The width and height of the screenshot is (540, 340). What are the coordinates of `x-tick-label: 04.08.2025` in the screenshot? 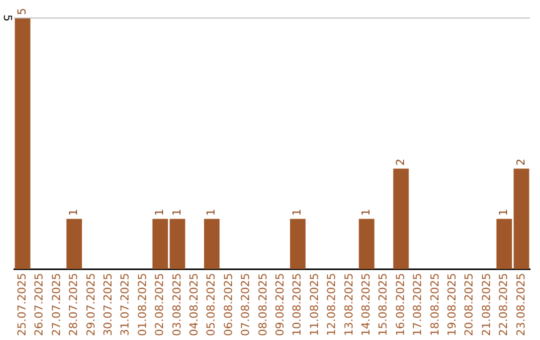 It's located at (193, 304).